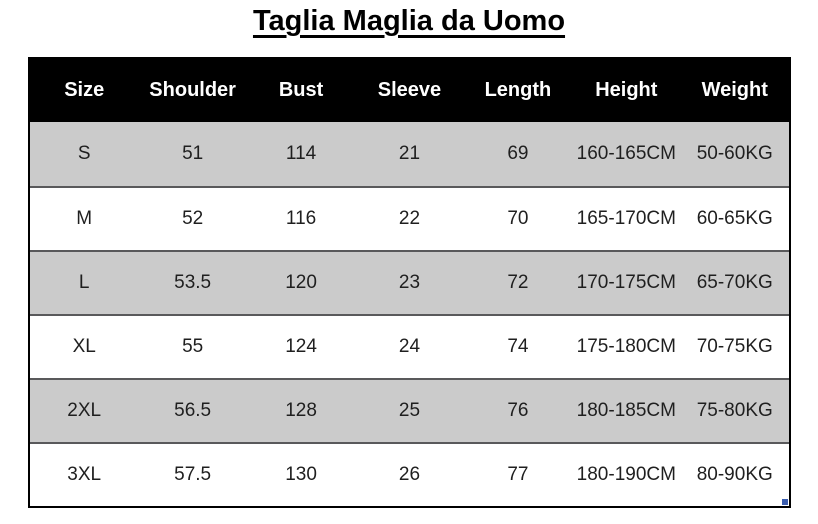 The image size is (818, 524). Describe the element at coordinates (518, 153) in the screenshot. I see `table-cell: 69` at that location.